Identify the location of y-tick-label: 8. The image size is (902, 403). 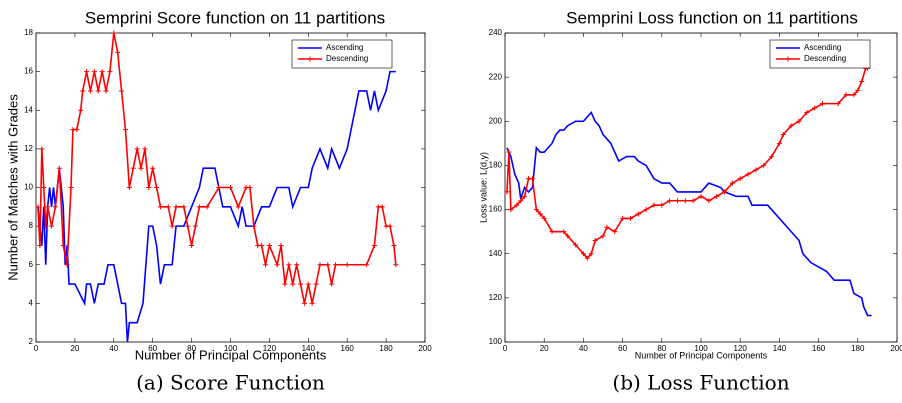
(31, 225).